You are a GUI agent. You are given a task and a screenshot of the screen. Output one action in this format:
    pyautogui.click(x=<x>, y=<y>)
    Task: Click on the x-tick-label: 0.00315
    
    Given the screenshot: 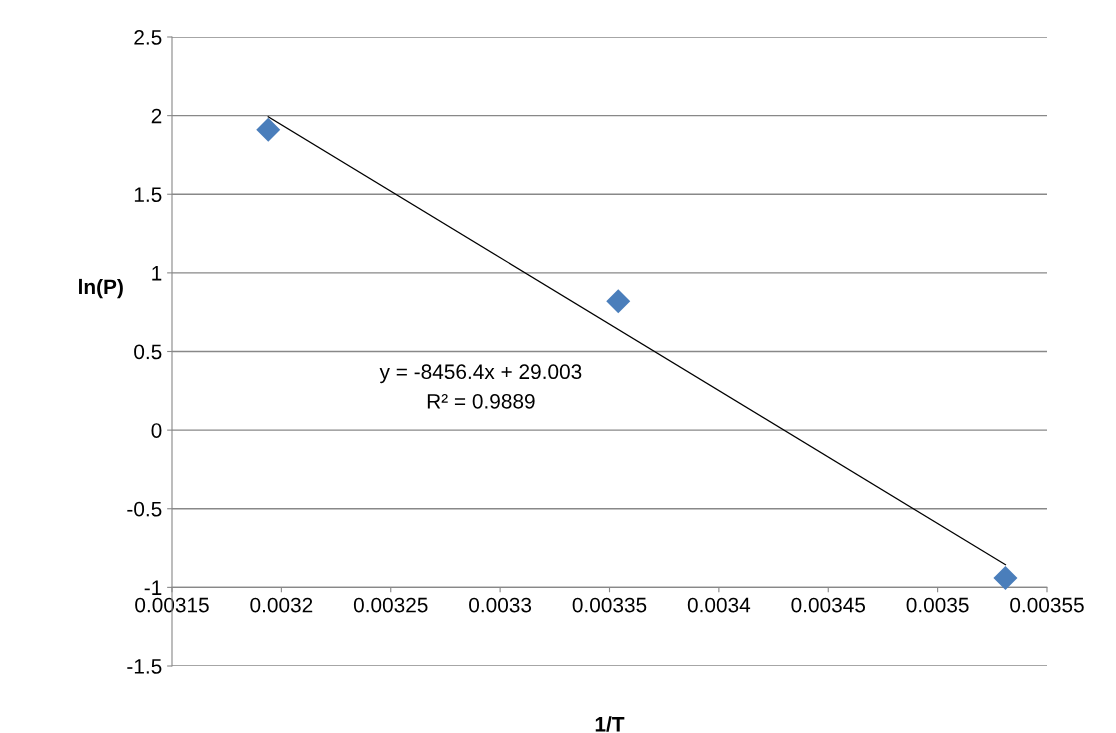 What is the action you would take?
    pyautogui.click(x=172, y=605)
    